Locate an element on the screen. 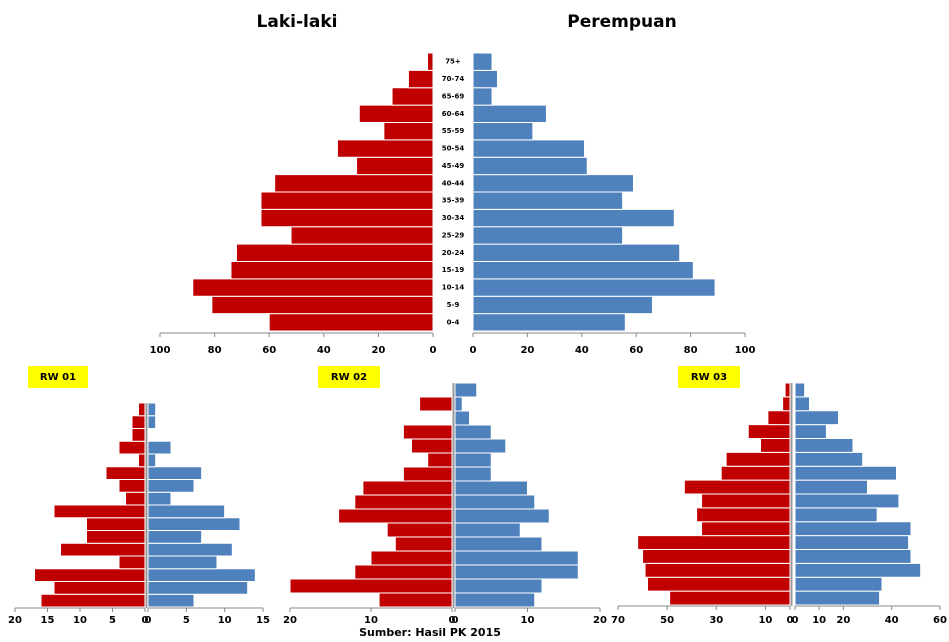 Image resolution: width=949 pixels, height=642 pixels. title-box is located at coordinates (58, 377).